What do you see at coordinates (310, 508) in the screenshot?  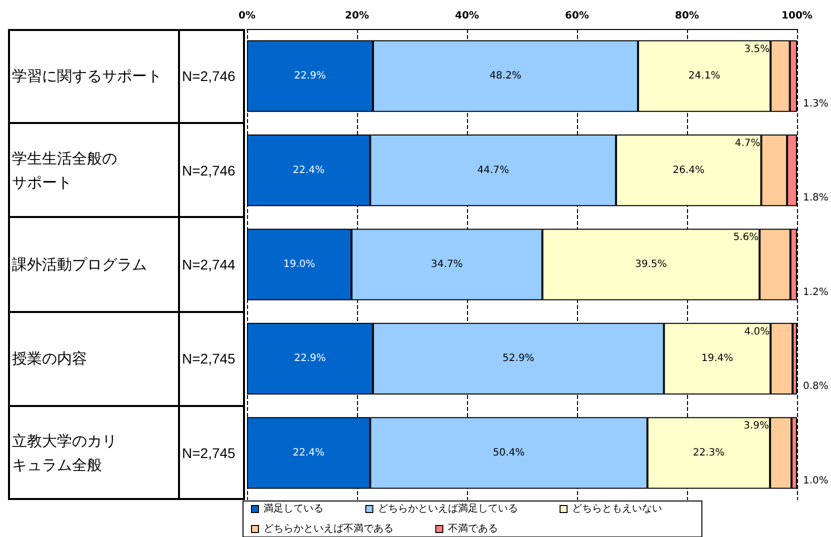 I see `legend-label: 満足している` at bounding box center [310, 508].